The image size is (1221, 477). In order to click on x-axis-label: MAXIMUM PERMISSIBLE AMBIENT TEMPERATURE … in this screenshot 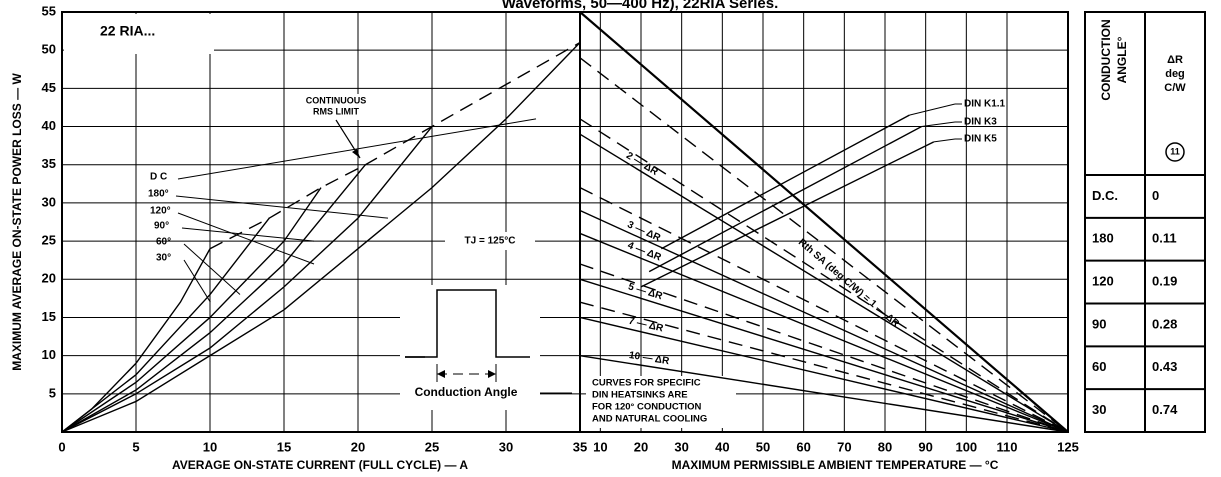, I will do `click(835, 465)`.